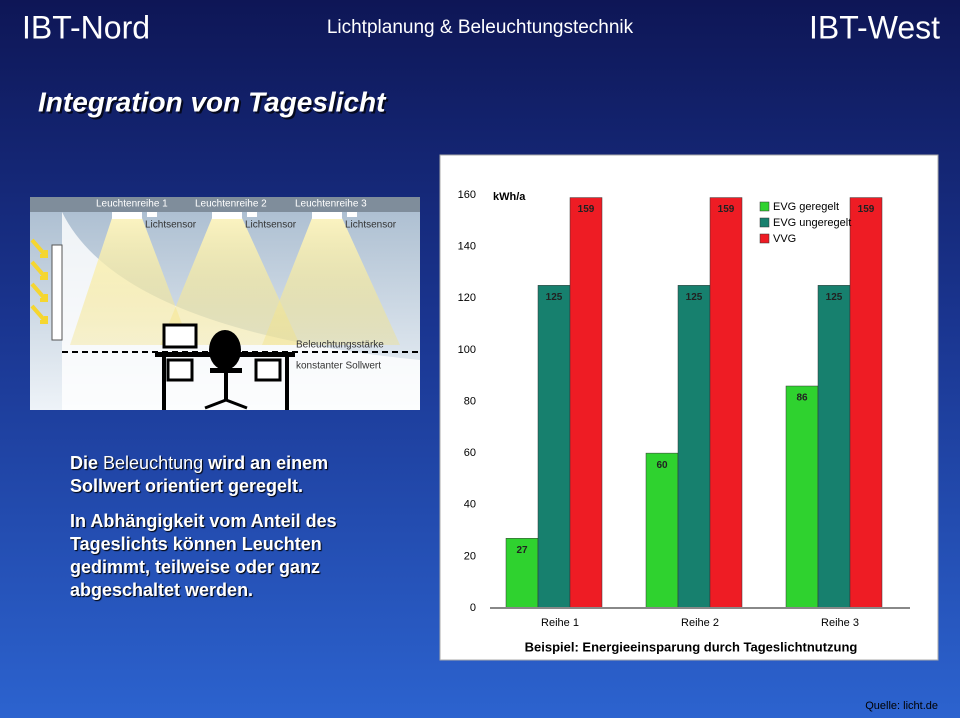 This screenshot has height=718, width=960. What do you see at coordinates (480, 27) in the screenshot?
I see `header-center: Lichtplanung & Beleuchtungstechnik` at bounding box center [480, 27].